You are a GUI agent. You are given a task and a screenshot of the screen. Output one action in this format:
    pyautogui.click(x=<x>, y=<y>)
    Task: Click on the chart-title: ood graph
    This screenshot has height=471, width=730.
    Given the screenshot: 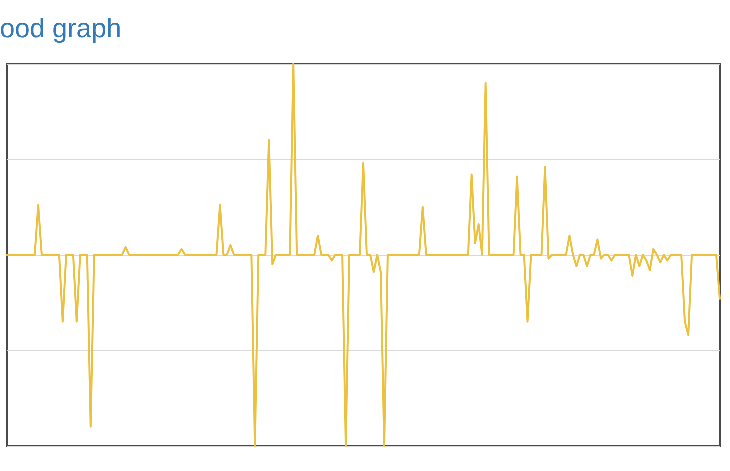 What is the action you would take?
    pyautogui.click(x=61, y=29)
    